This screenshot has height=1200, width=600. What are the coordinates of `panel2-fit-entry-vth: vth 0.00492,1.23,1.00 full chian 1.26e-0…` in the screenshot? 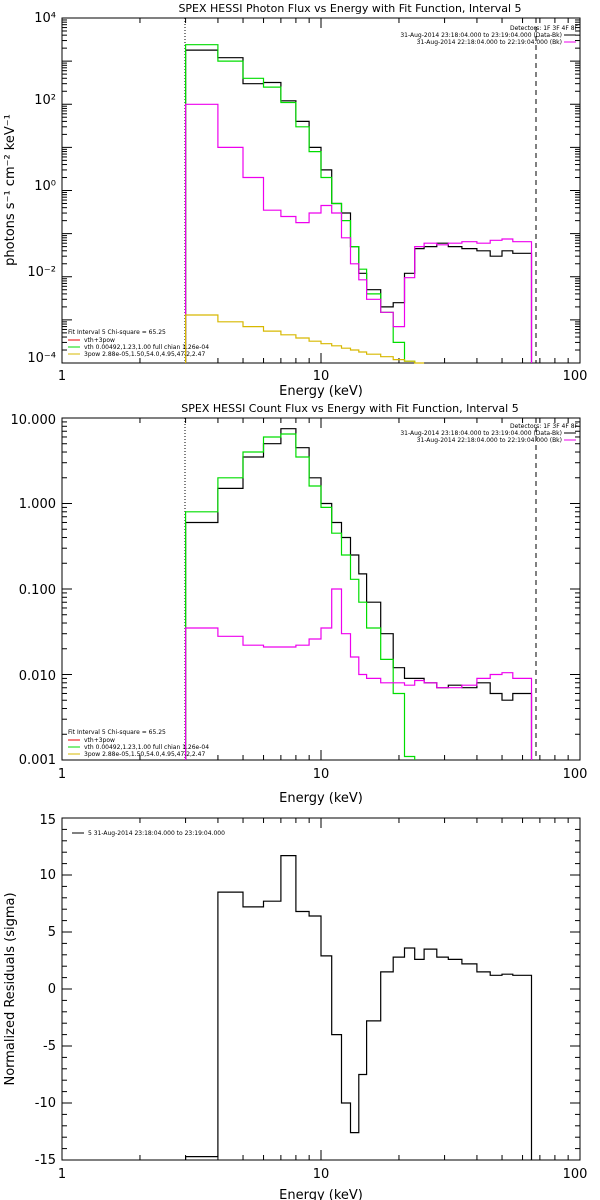 It's located at (146, 747).